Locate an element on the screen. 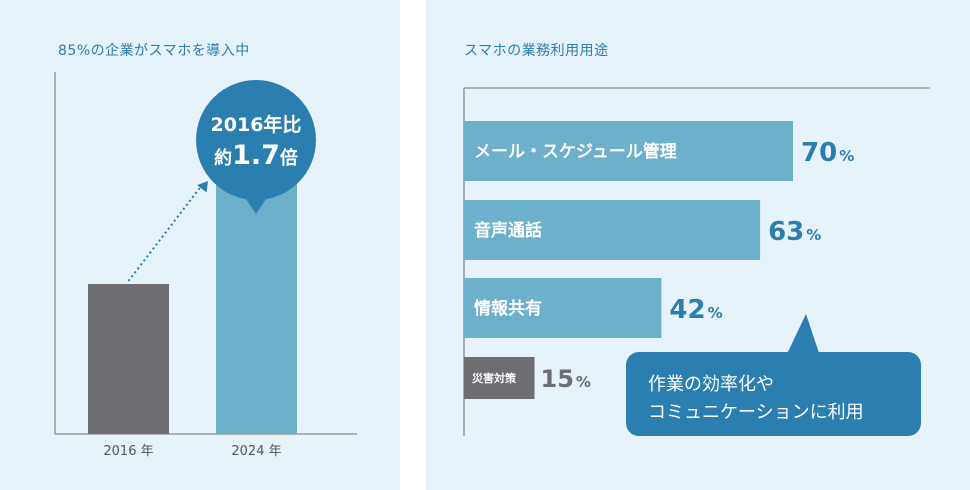  usage-callout-box is located at coordinates (773, 394).